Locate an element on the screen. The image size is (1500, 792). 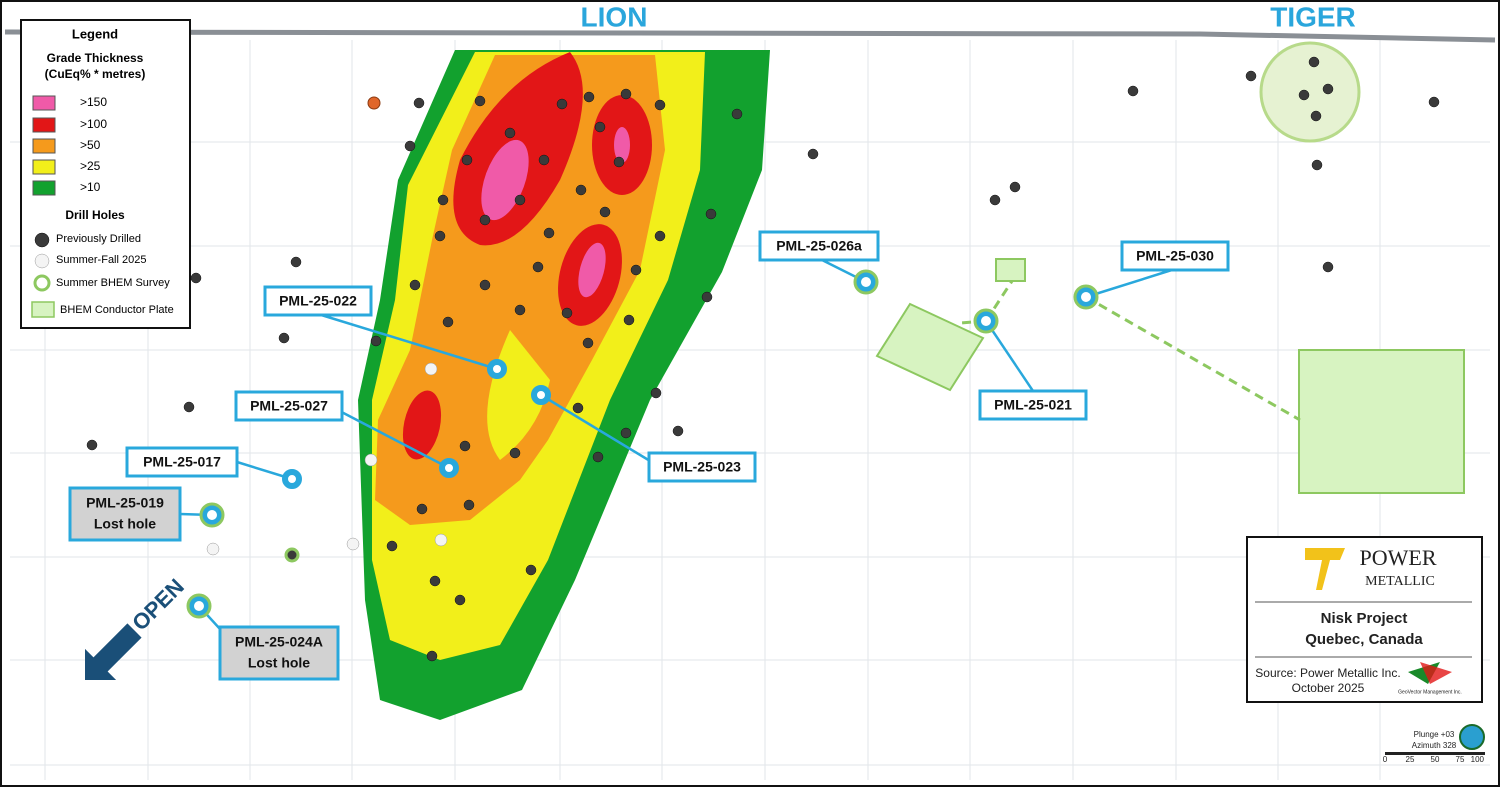
hole-label: PML-25-030 is located at coordinates (1175, 256).